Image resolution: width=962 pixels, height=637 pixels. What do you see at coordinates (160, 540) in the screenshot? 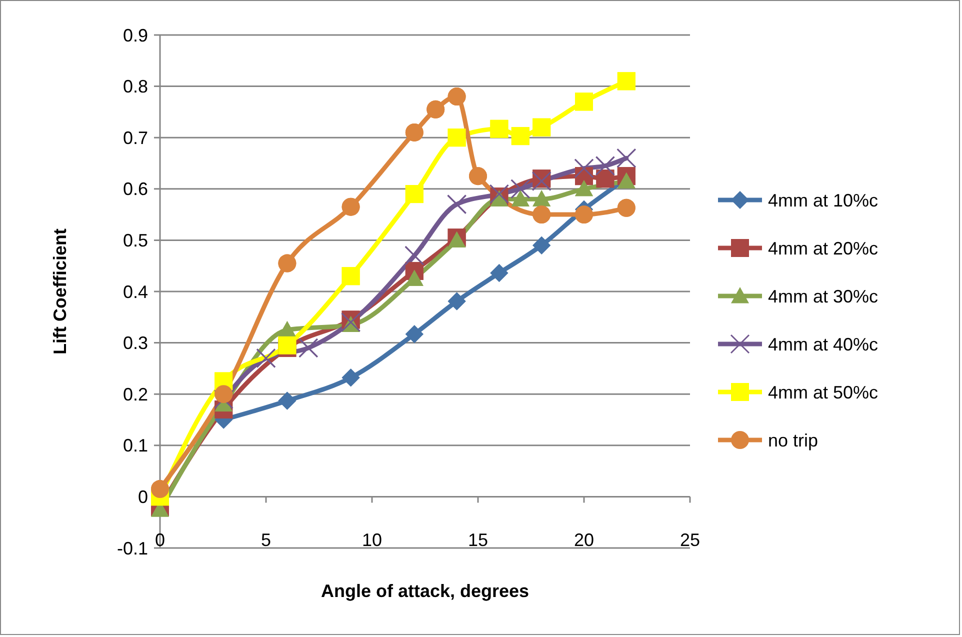
I see `x-tick-label: 0` at bounding box center [160, 540].